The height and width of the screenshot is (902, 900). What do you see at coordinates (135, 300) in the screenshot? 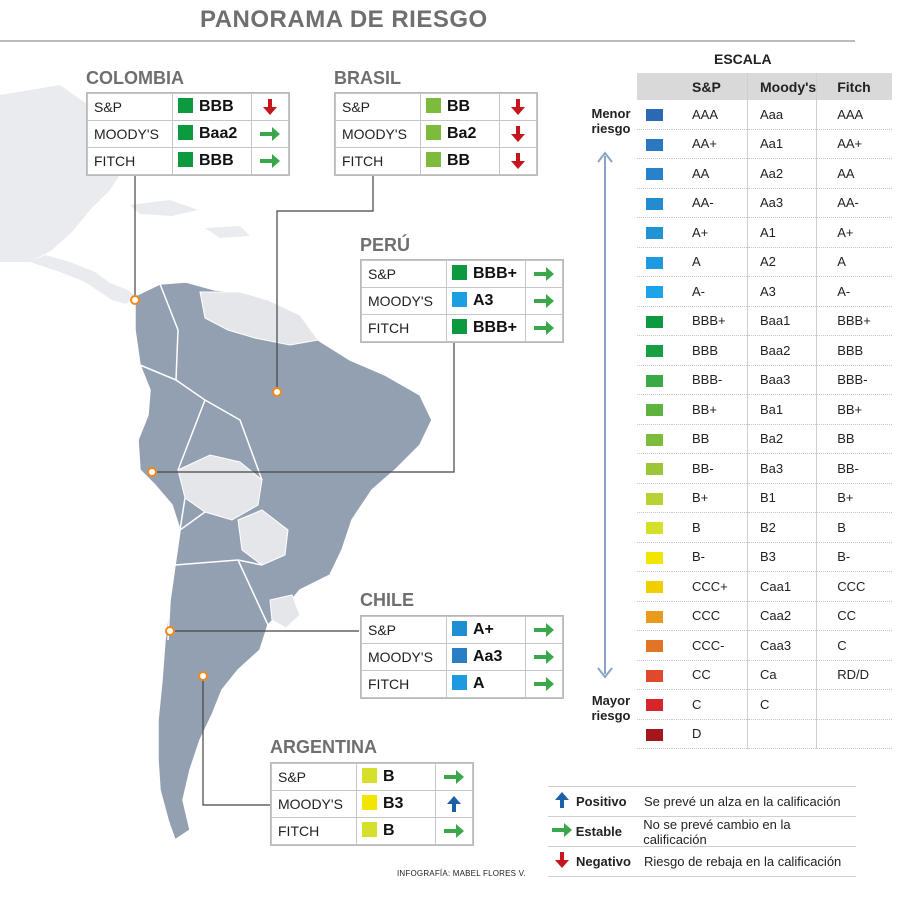
I see `bogota-dot` at bounding box center [135, 300].